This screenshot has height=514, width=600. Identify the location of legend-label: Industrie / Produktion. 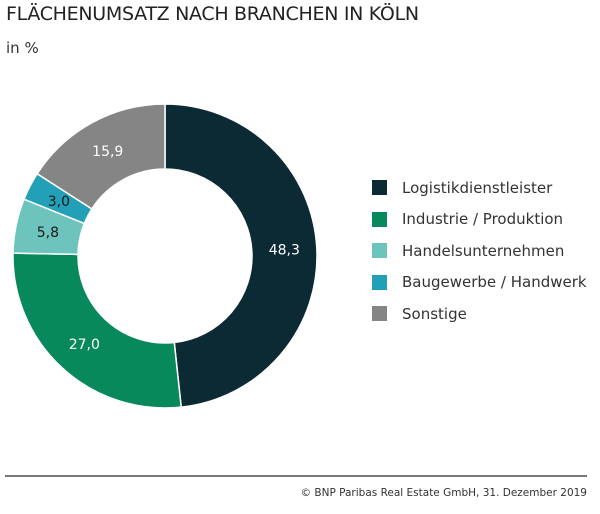
(483, 219).